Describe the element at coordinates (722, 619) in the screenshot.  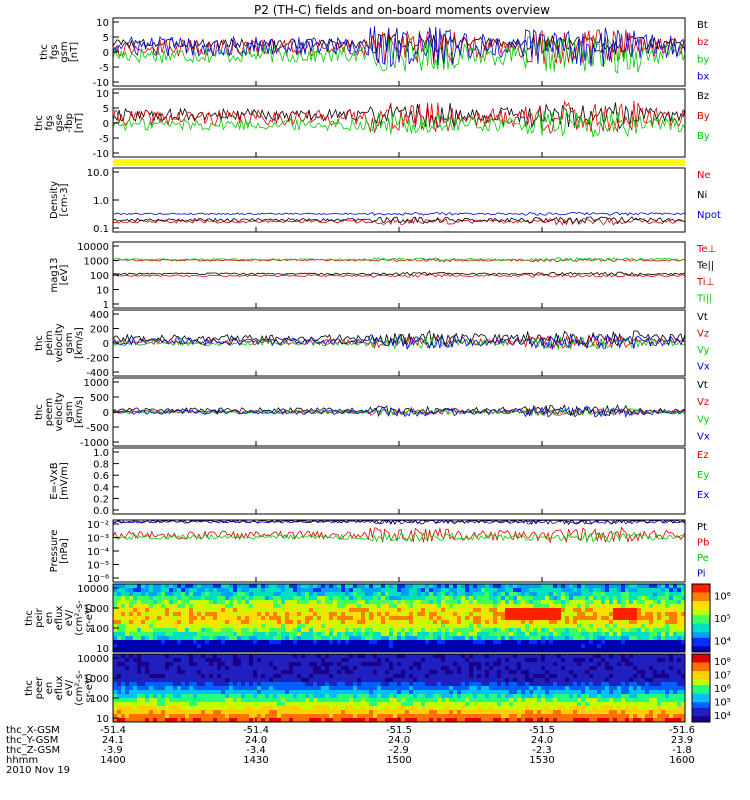
I see `colorbar-tick-label: 10⁵` at that location.